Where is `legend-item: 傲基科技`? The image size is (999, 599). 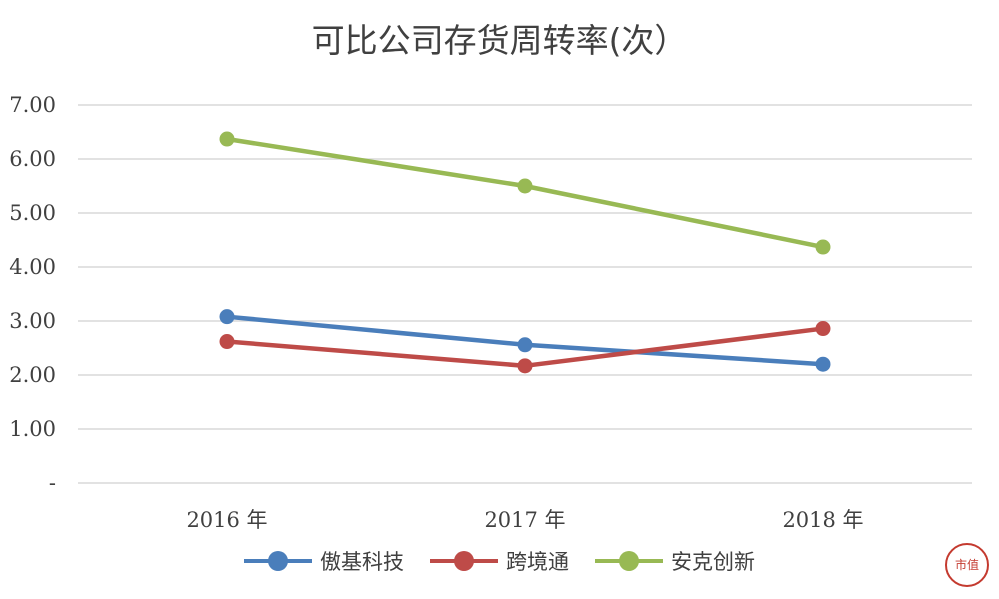
legend-item: 傲基科技 is located at coordinates (324, 561).